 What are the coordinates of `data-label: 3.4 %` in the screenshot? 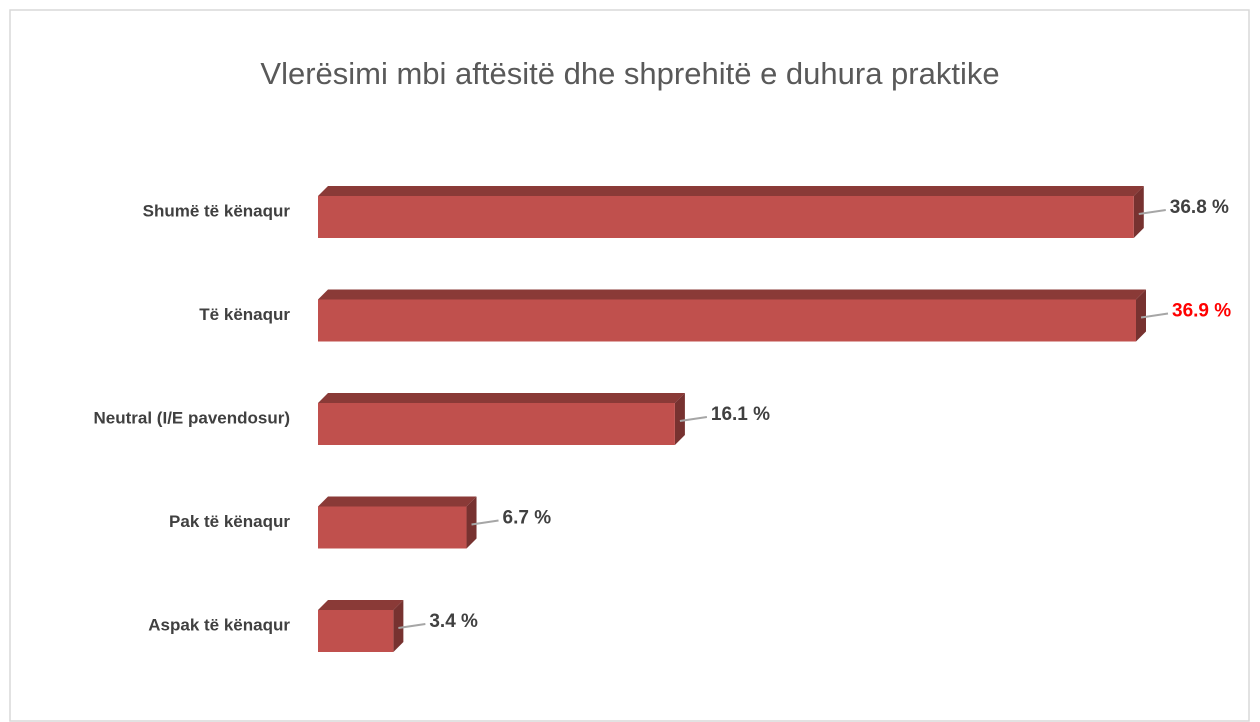 It's located at (453, 621).